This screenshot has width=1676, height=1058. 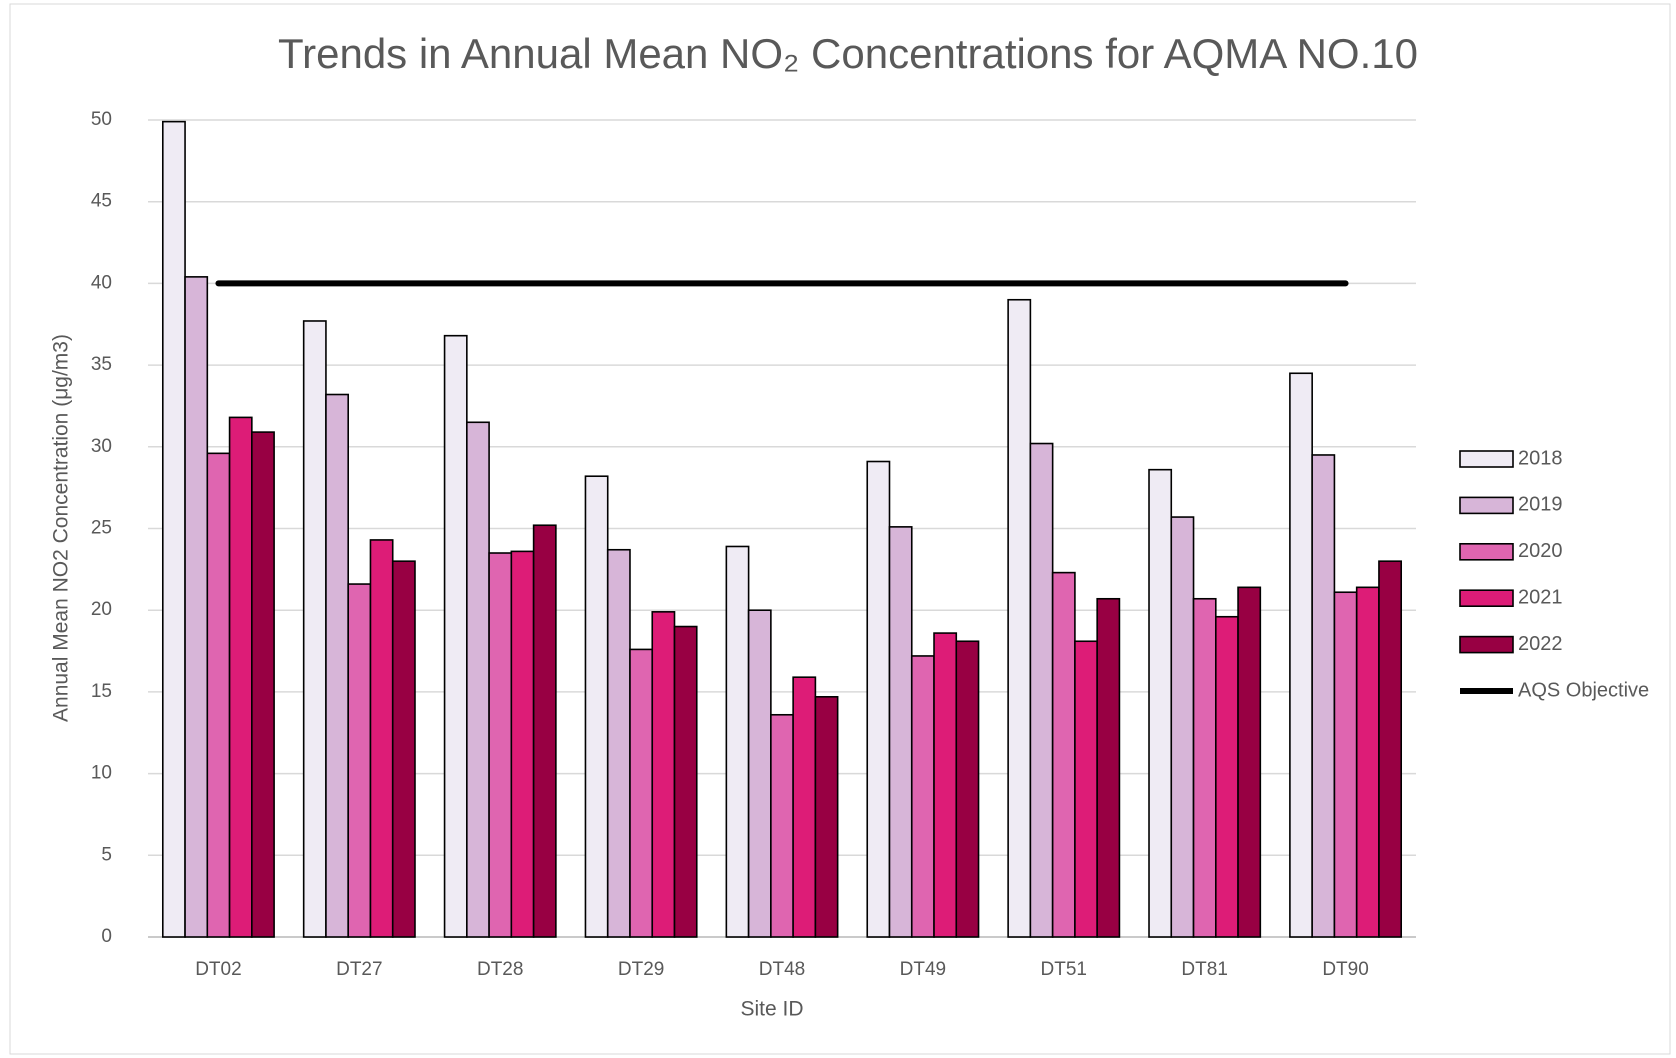 I want to click on x-tick-label: DT27, so click(x=359, y=969).